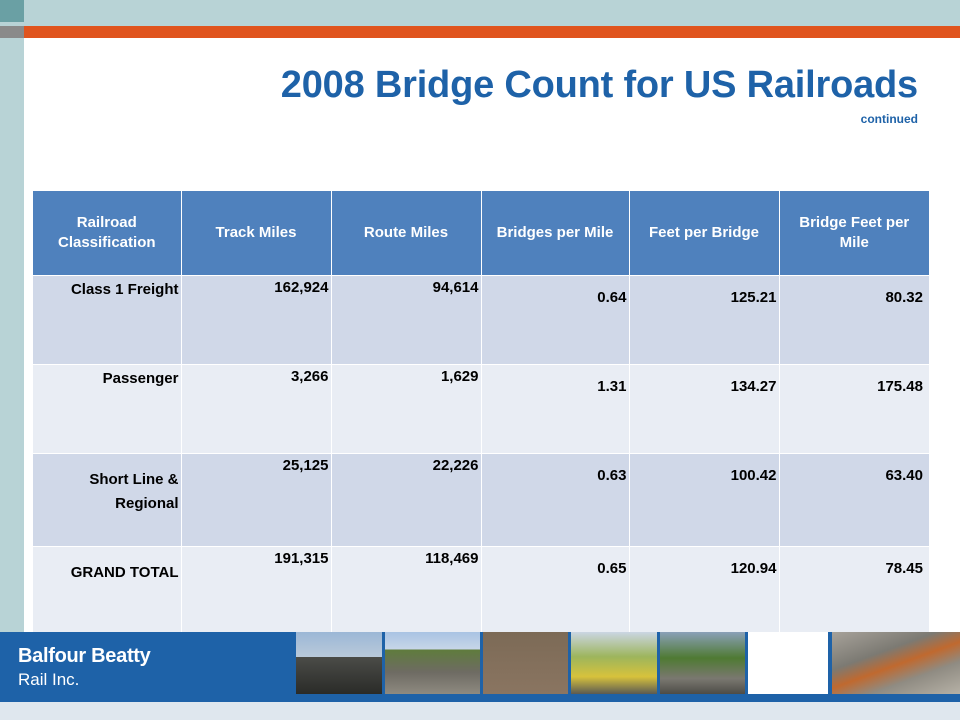 Image resolution: width=960 pixels, height=720 pixels. I want to click on cell-route-miles: 1,629, so click(406, 409).